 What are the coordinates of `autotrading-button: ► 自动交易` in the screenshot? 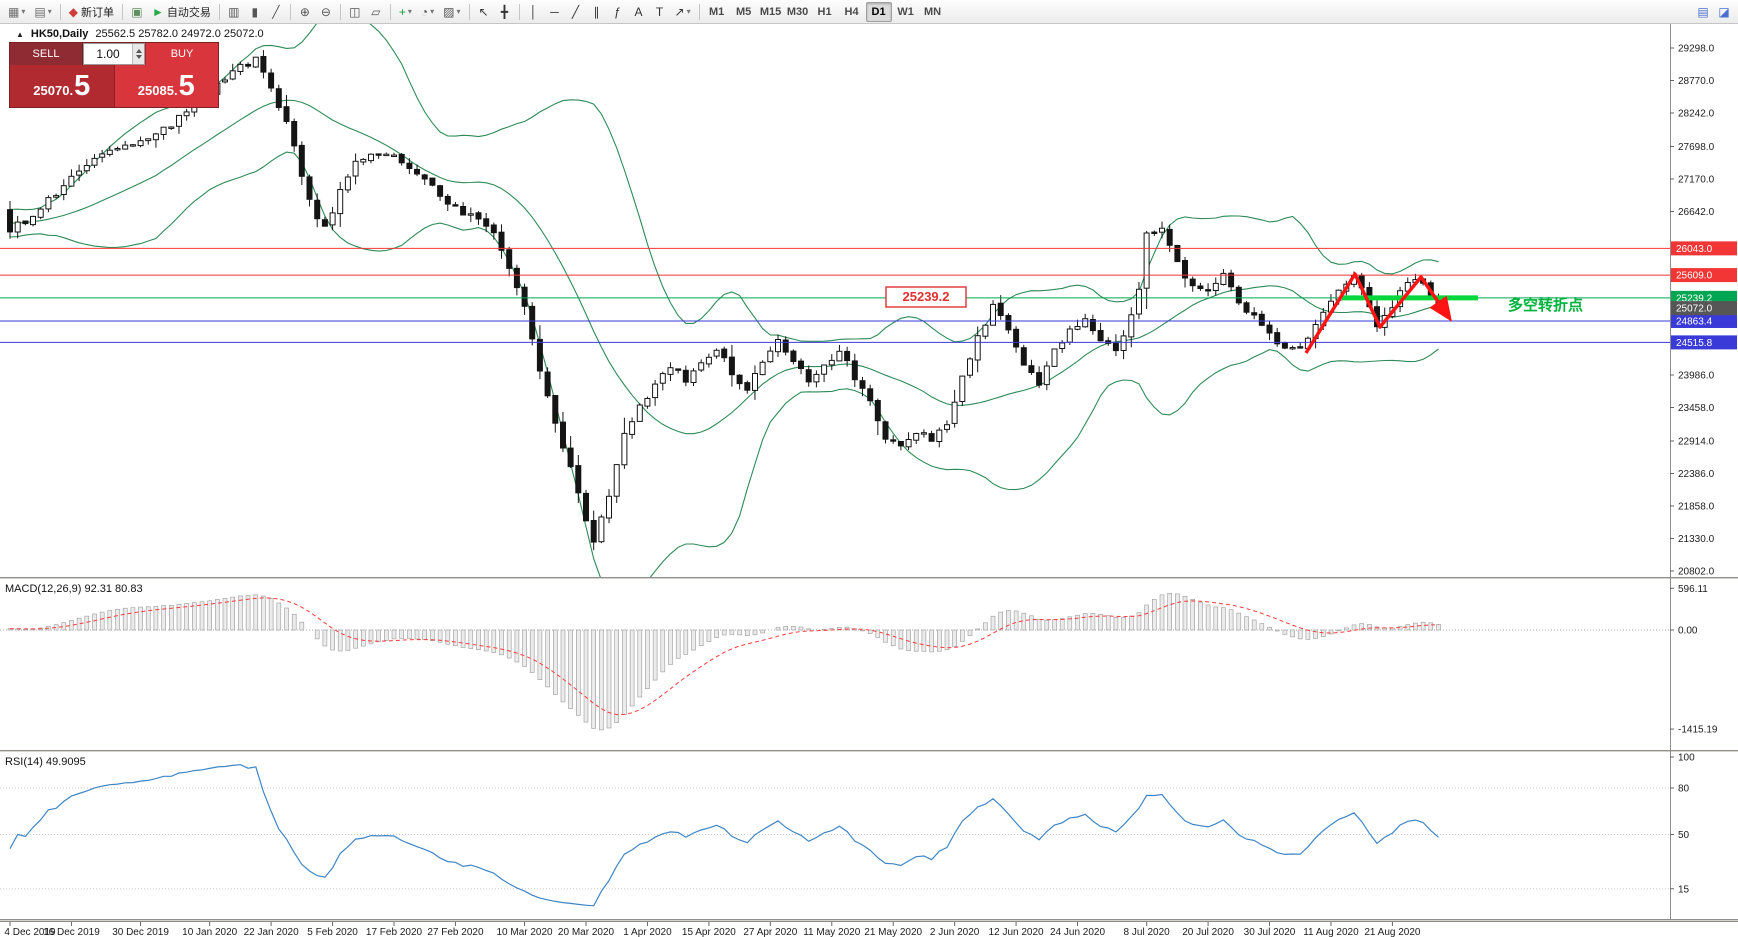 It's located at (181, 12).